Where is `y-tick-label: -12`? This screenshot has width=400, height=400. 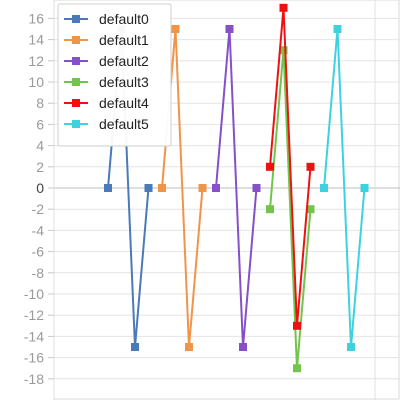
y-tick-label: -12 is located at coordinates (34, 315).